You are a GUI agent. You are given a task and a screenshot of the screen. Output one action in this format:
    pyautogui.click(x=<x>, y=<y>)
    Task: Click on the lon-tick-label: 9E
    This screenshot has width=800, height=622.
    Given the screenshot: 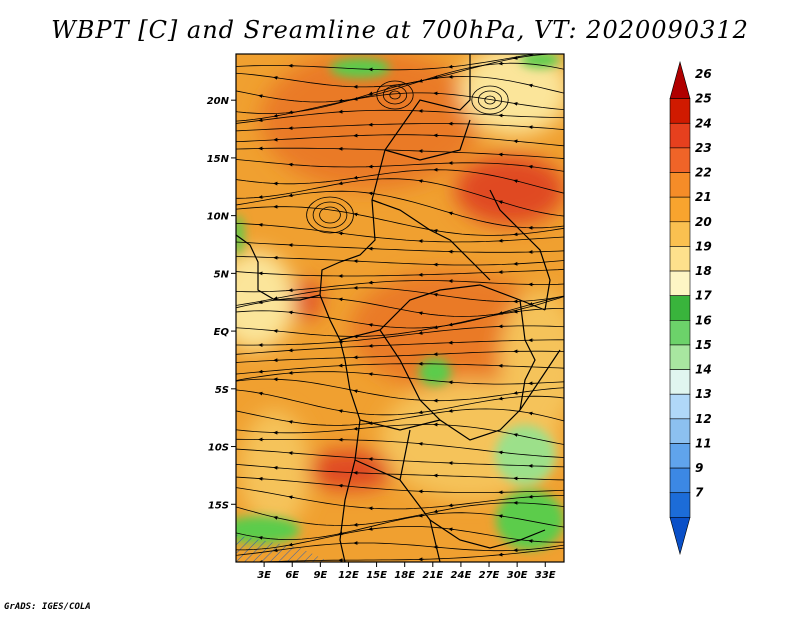 What is the action you would take?
    pyautogui.click(x=320, y=575)
    